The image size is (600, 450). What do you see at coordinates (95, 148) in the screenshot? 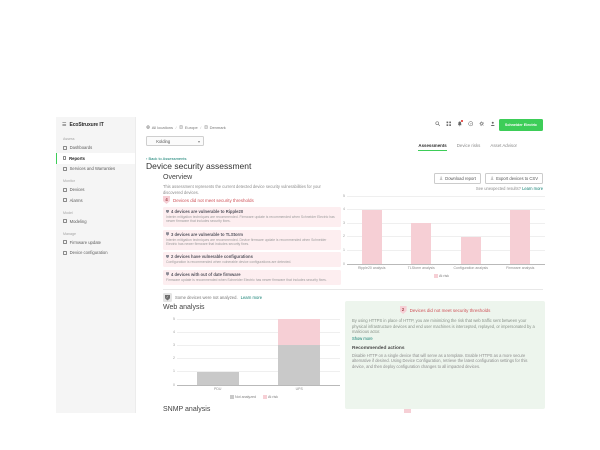
I see `sidebar-item-dashboards: Dashboards` at bounding box center [95, 148].